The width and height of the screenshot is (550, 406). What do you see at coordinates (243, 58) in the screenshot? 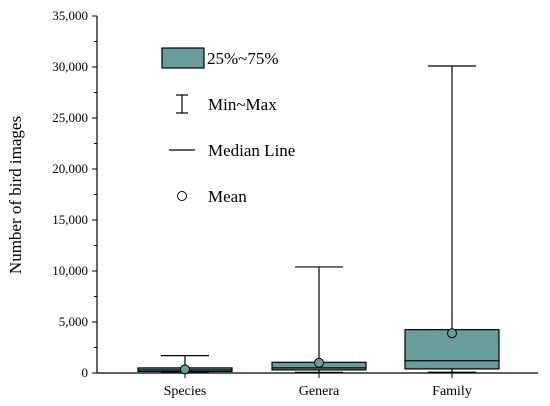
I see `legend-label: 25%~75%` at bounding box center [243, 58].